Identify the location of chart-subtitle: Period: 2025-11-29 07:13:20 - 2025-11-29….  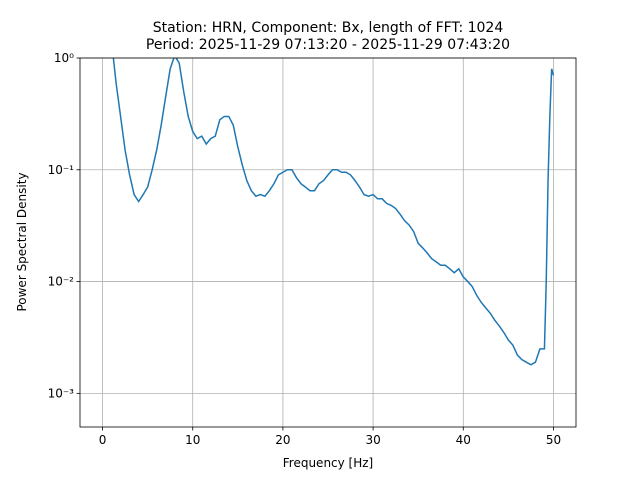
(328, 45).